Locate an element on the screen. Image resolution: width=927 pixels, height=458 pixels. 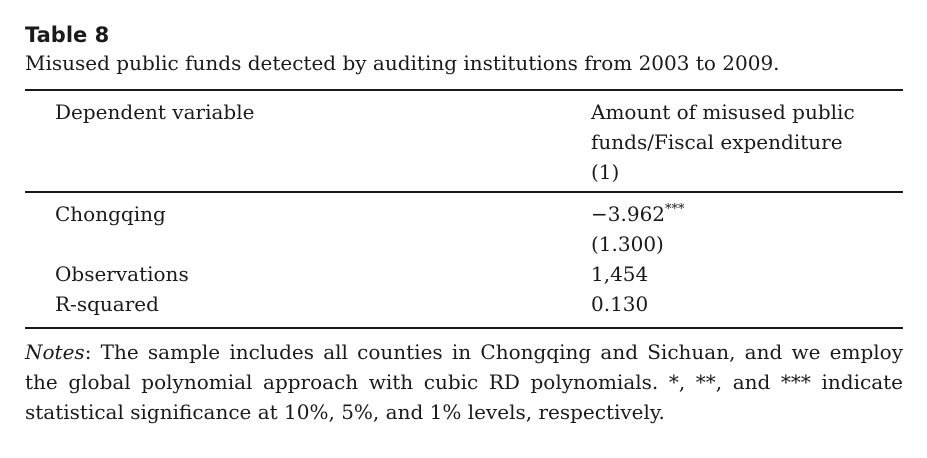
standard-error: (1.300) is located at coordinates (627, 244).